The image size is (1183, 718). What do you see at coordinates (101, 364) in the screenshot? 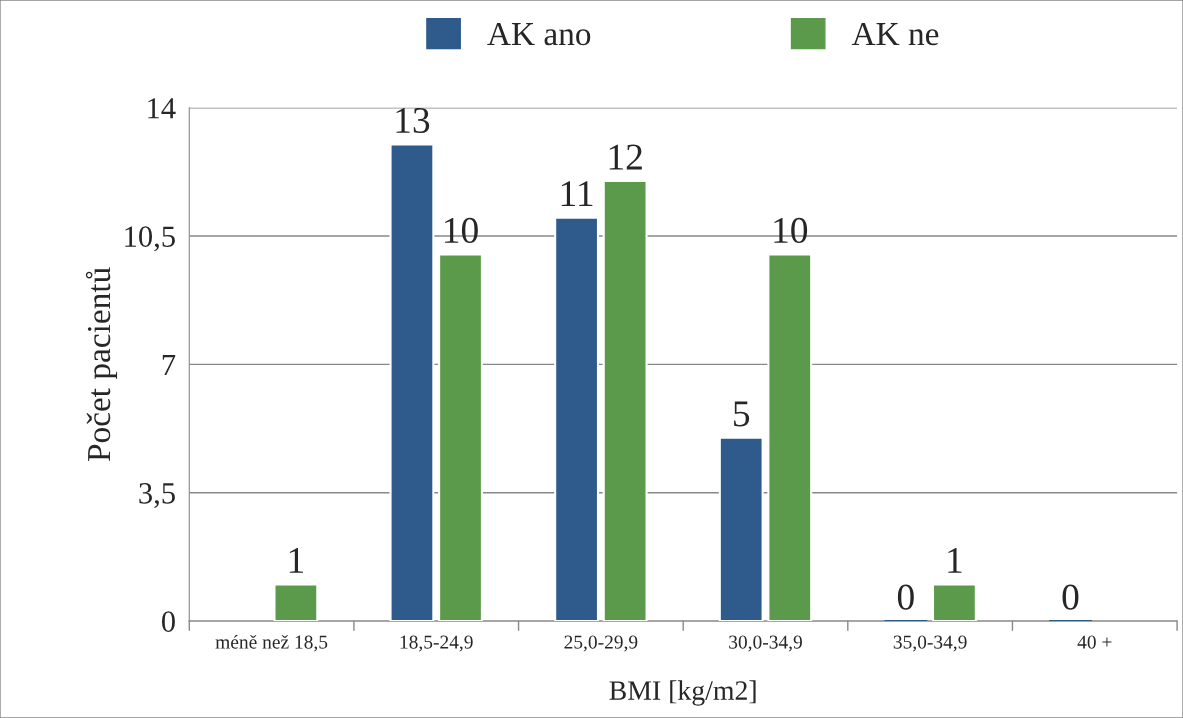
I see `y-axis-title: Počet pacientů` at bounding box center [101, 364].